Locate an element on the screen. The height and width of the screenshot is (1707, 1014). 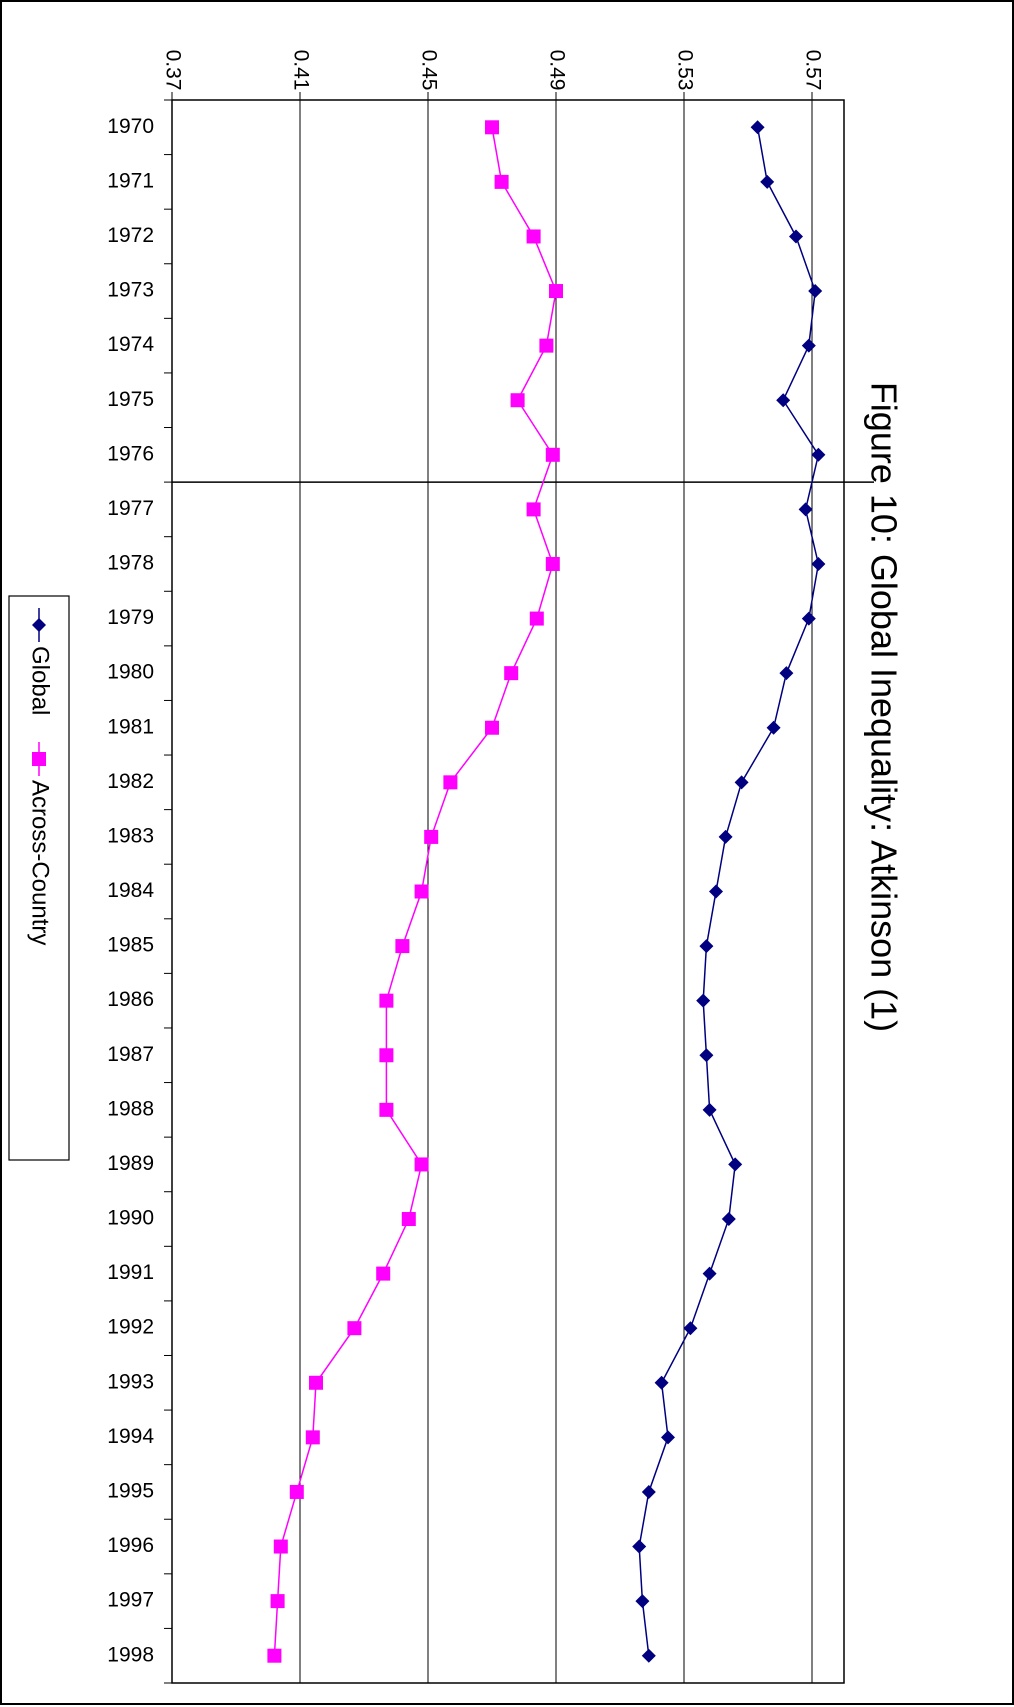
category-label: 1981 is located at coordinates (130, 726).